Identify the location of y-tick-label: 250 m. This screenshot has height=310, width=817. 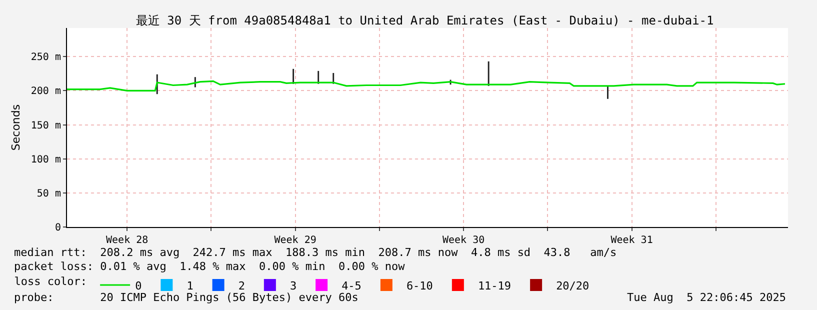
(45, 58).